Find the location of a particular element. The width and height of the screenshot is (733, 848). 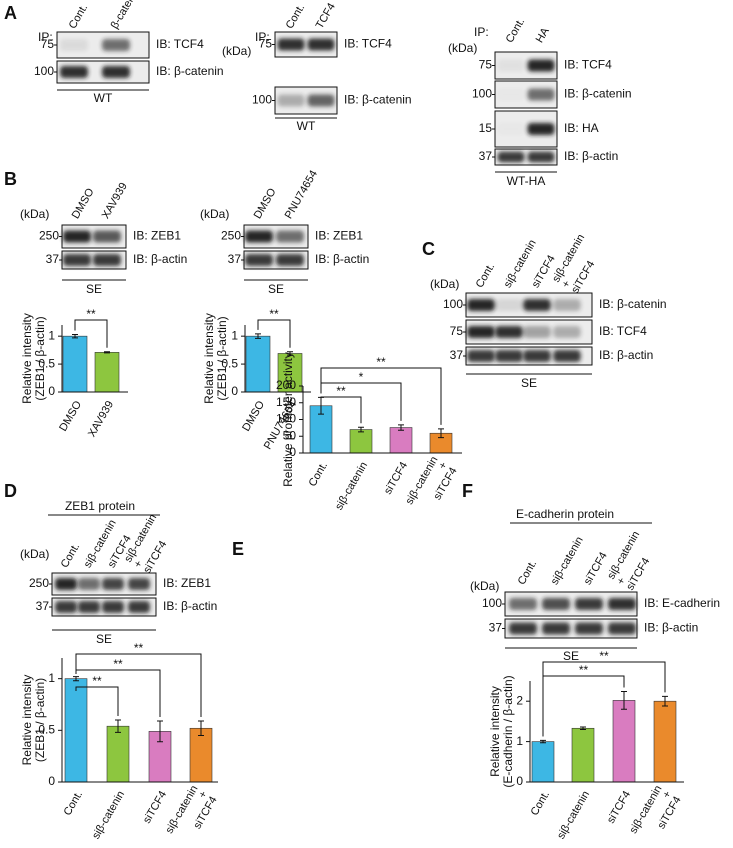

mw-label: 15 is located at coordinates (486, 128).